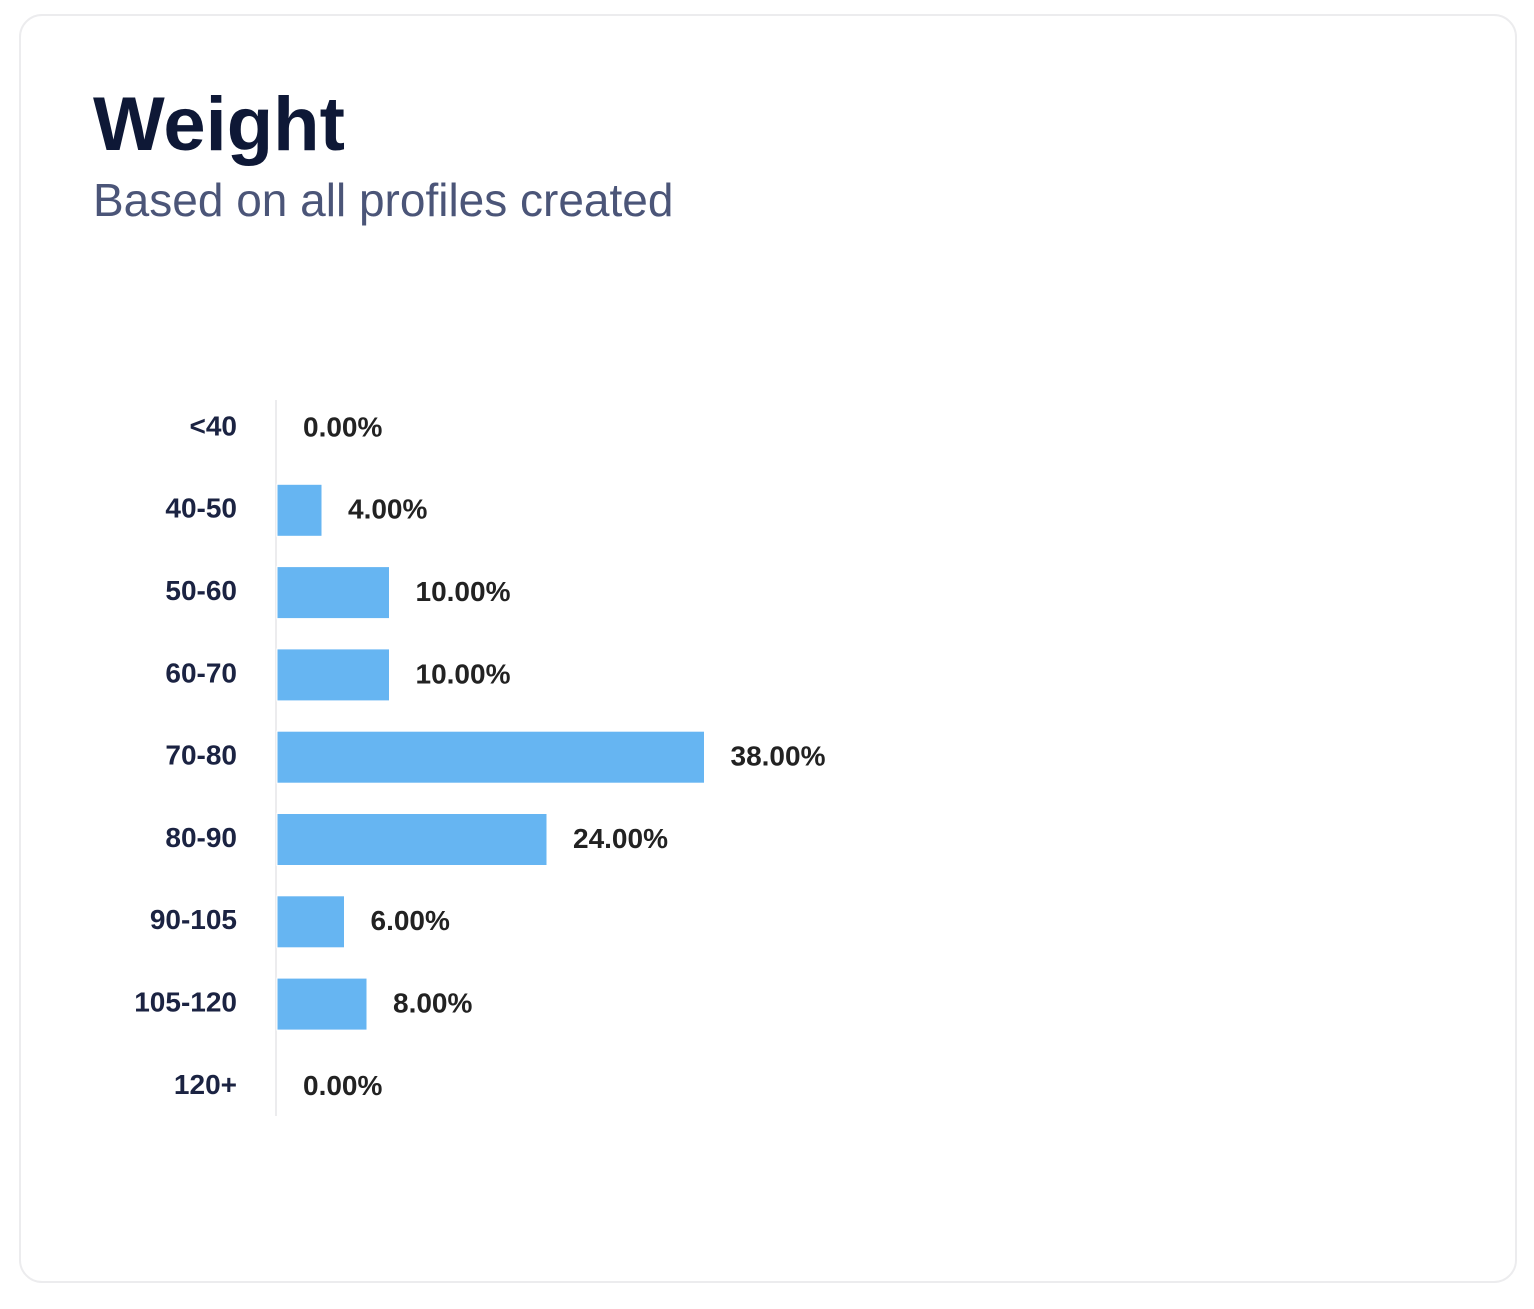 The height and width of the screenshot is (1309, 1534). I want to click on y-tick-label: 105-120, so click(185, 1001).